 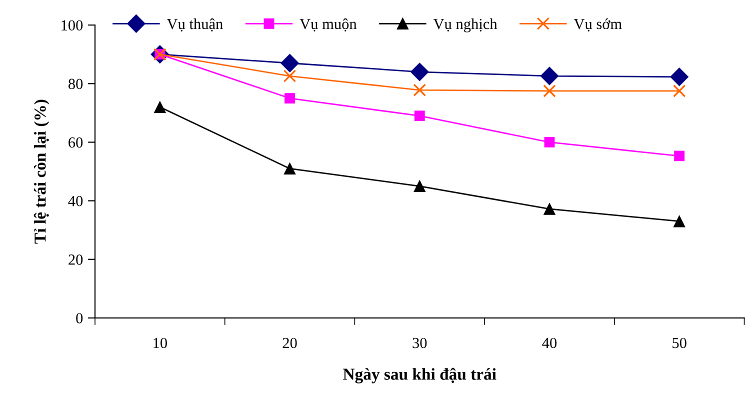 What do you see at coordinates (75, 142) in the screenshot?
I see `y-tick-label: 60` at bounding box center [75, 142].